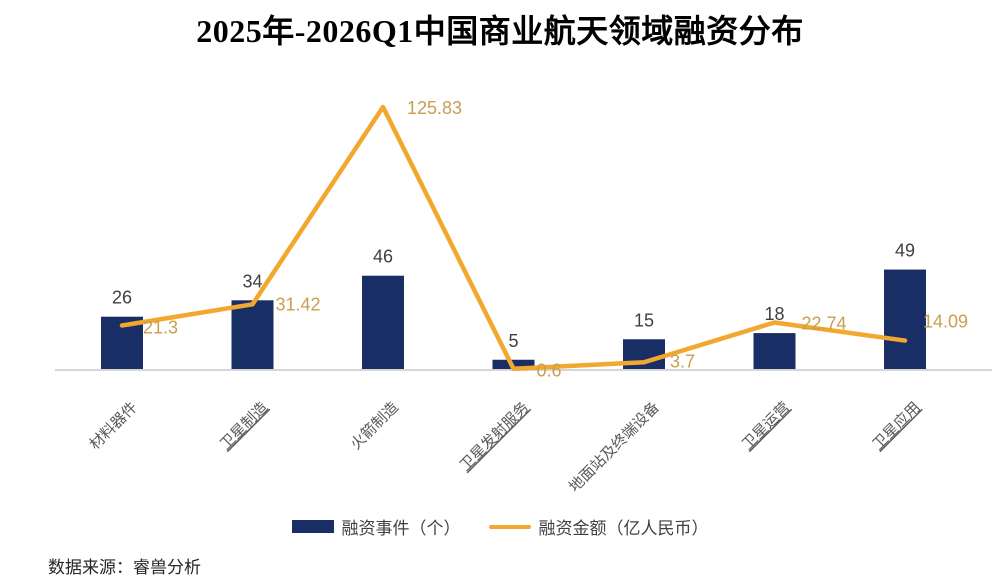 The image size is (1000, 587). What do you see at coordinates (113, 426) in the screenshot?
I see `category-label-0: 材料器件` at bounding box center [113, 426].